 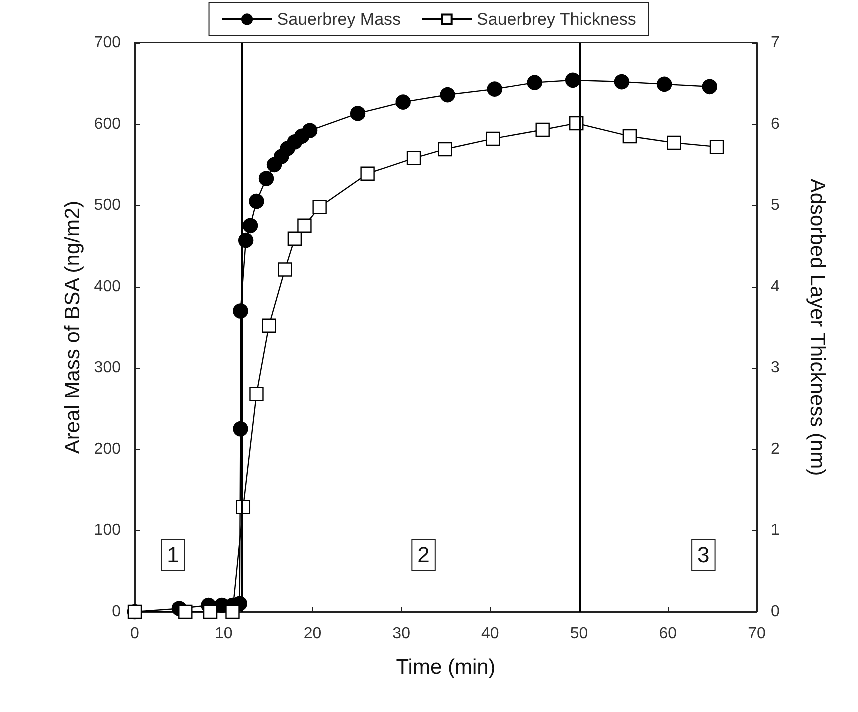 What do you see at coordinates (72, 327) in the screenshot?
I see `y-axis-title: Areal Mass of BSA (ng/m2)` at bounding box center [72, 327].